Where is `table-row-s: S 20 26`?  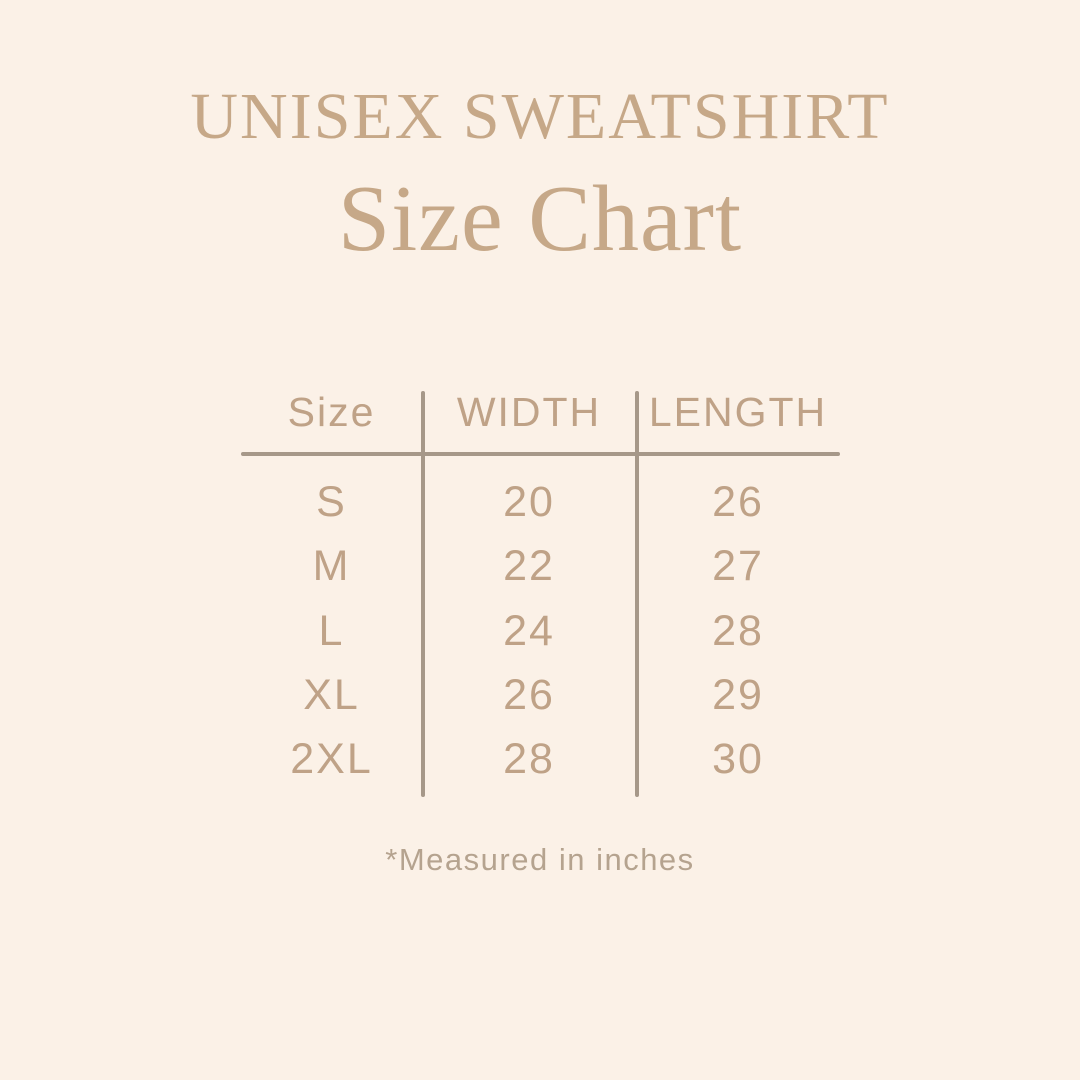
table-row-s: S 20 26 is located at coordinates (540, 502).